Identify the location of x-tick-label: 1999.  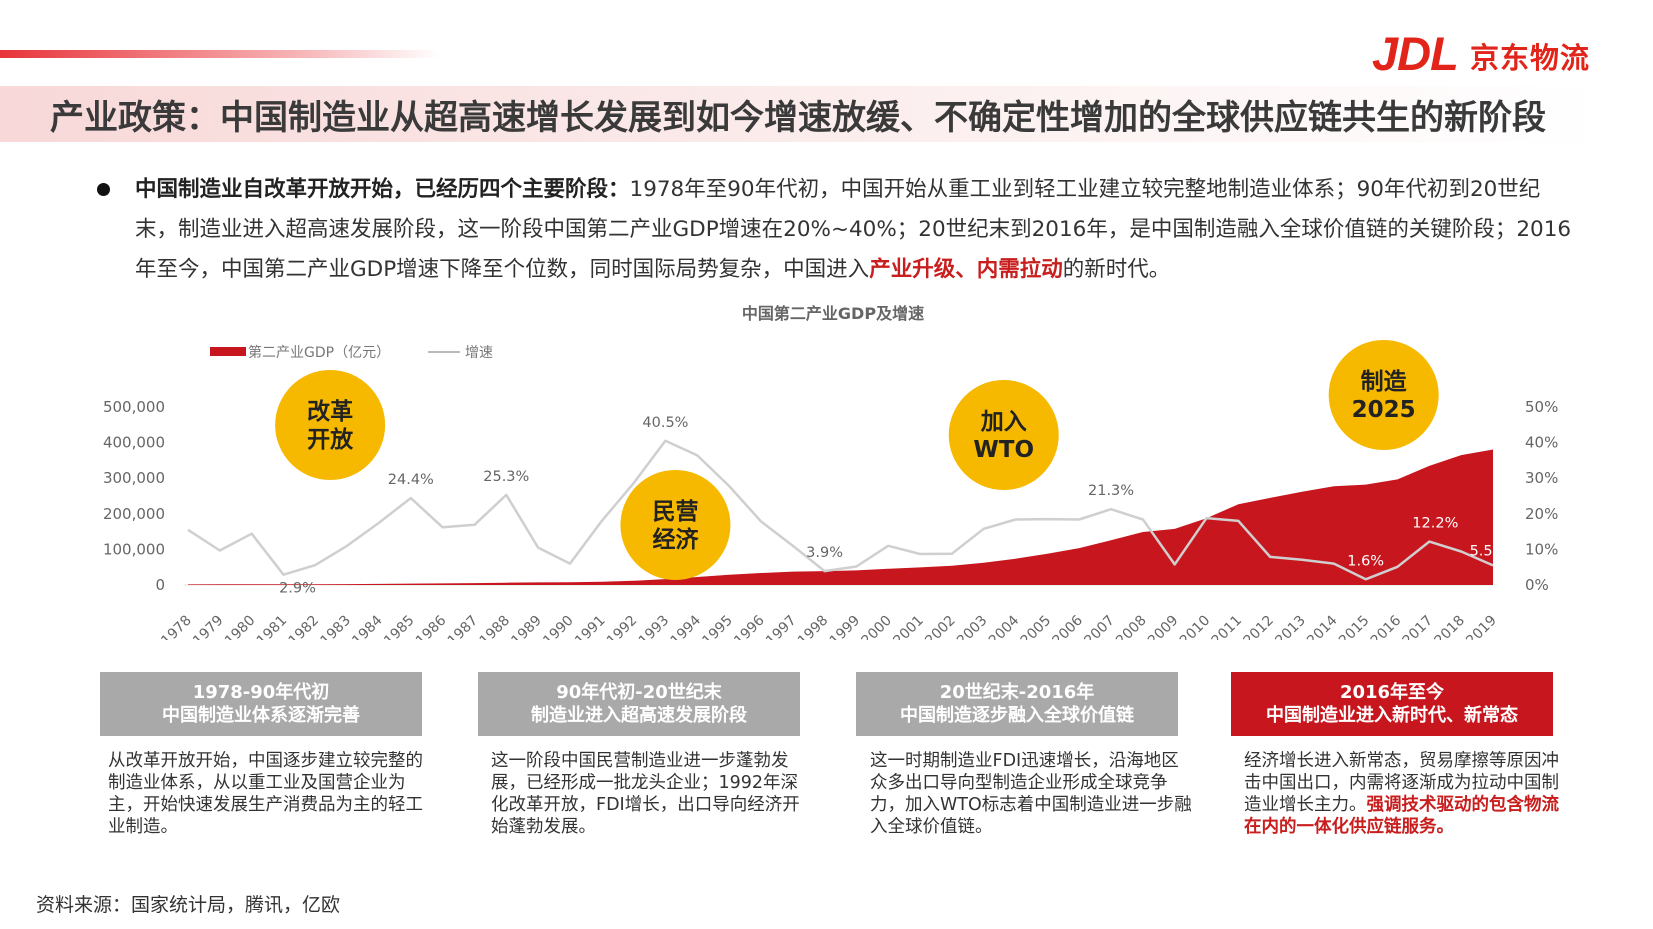
(845, 626).